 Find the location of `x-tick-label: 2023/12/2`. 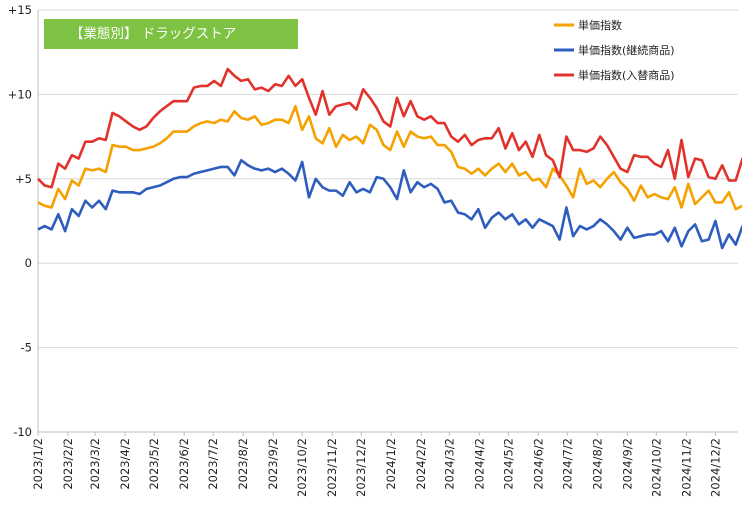

x-tick-label: 2023/12/2 is located at coordinates (361, 467).